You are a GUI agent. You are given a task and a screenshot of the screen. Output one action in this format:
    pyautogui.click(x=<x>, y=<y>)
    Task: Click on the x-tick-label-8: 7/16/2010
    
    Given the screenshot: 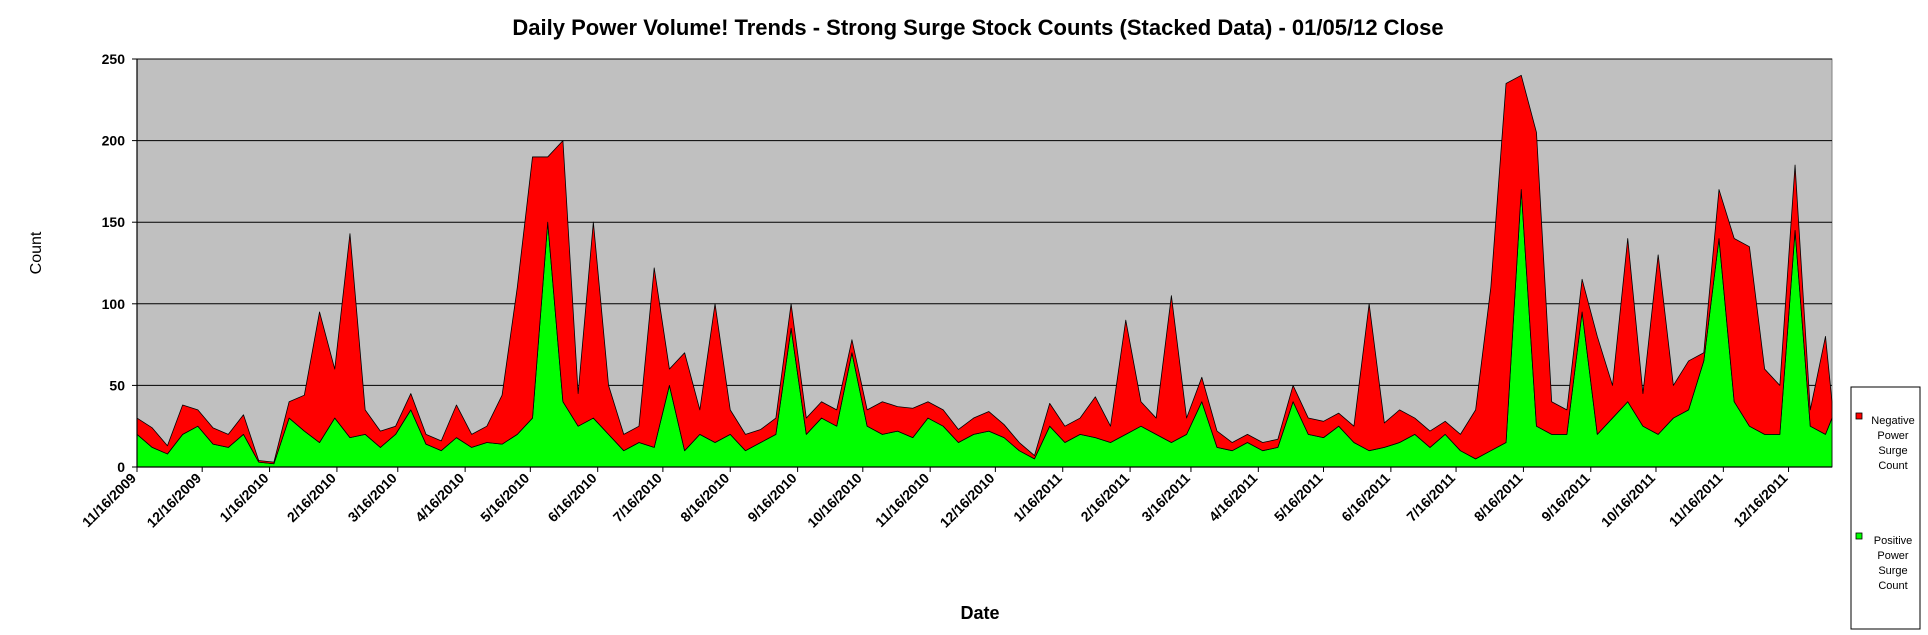 What is the action you would take?
    pyautogui.click(x=638, y=498)
    